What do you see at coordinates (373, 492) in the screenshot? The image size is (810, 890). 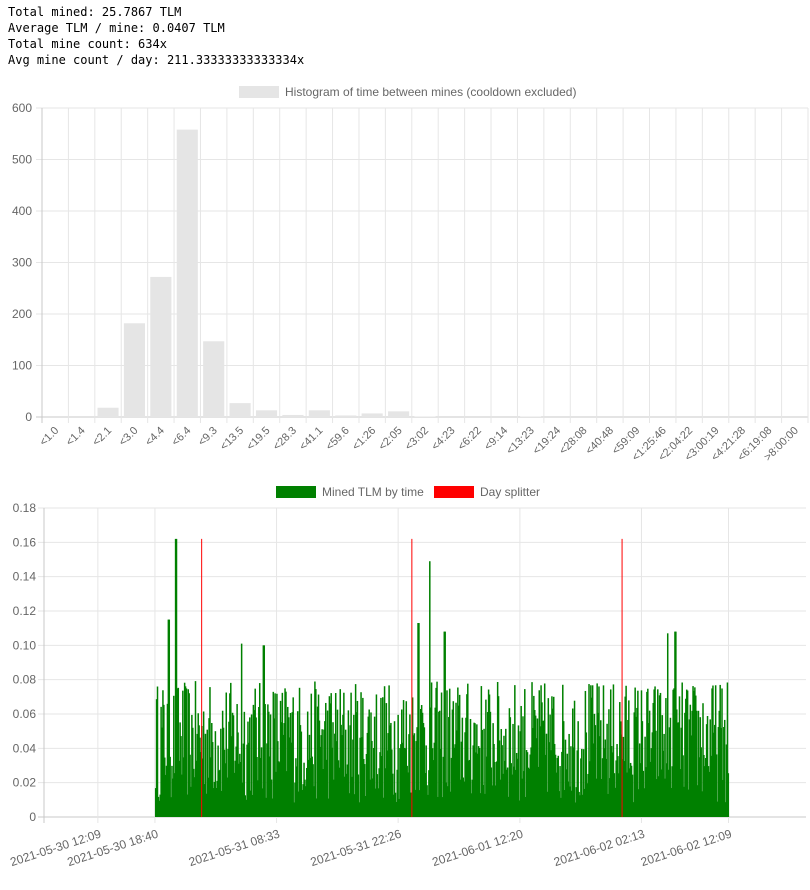 I see `legend-label-tlm: Mined TLM by time` at bounding box center [373, 492].